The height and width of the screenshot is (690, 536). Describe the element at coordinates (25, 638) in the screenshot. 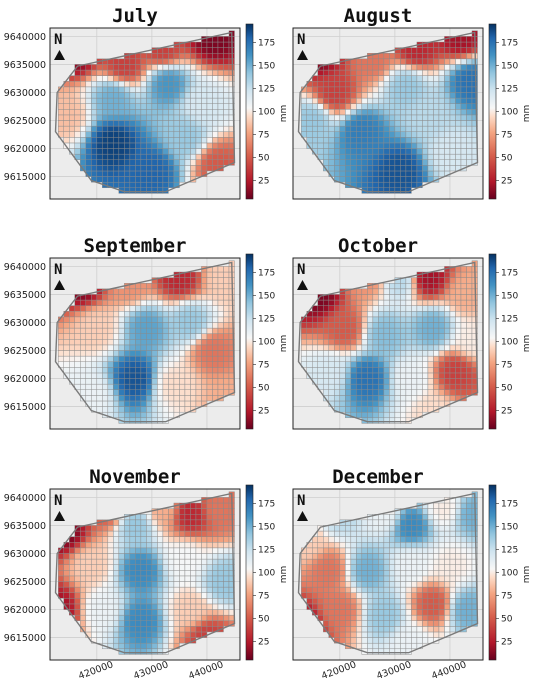

I see `y-tick-label: 9615000` at that location.